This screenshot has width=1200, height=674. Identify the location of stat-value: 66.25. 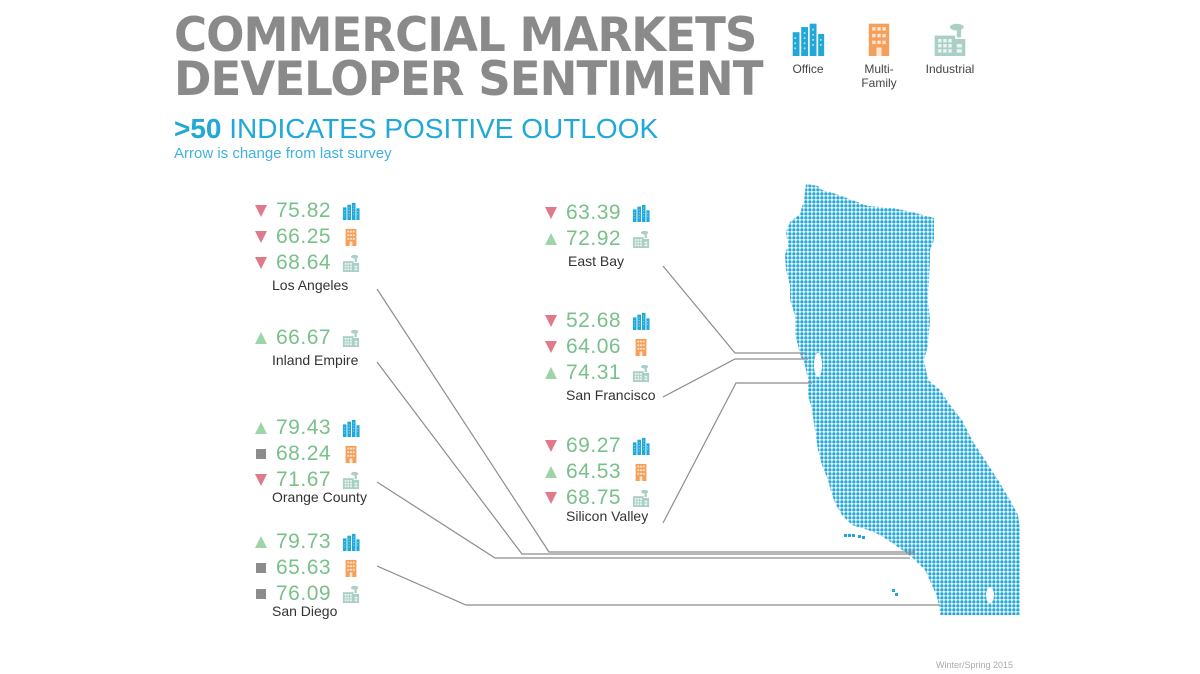
(304, 236).